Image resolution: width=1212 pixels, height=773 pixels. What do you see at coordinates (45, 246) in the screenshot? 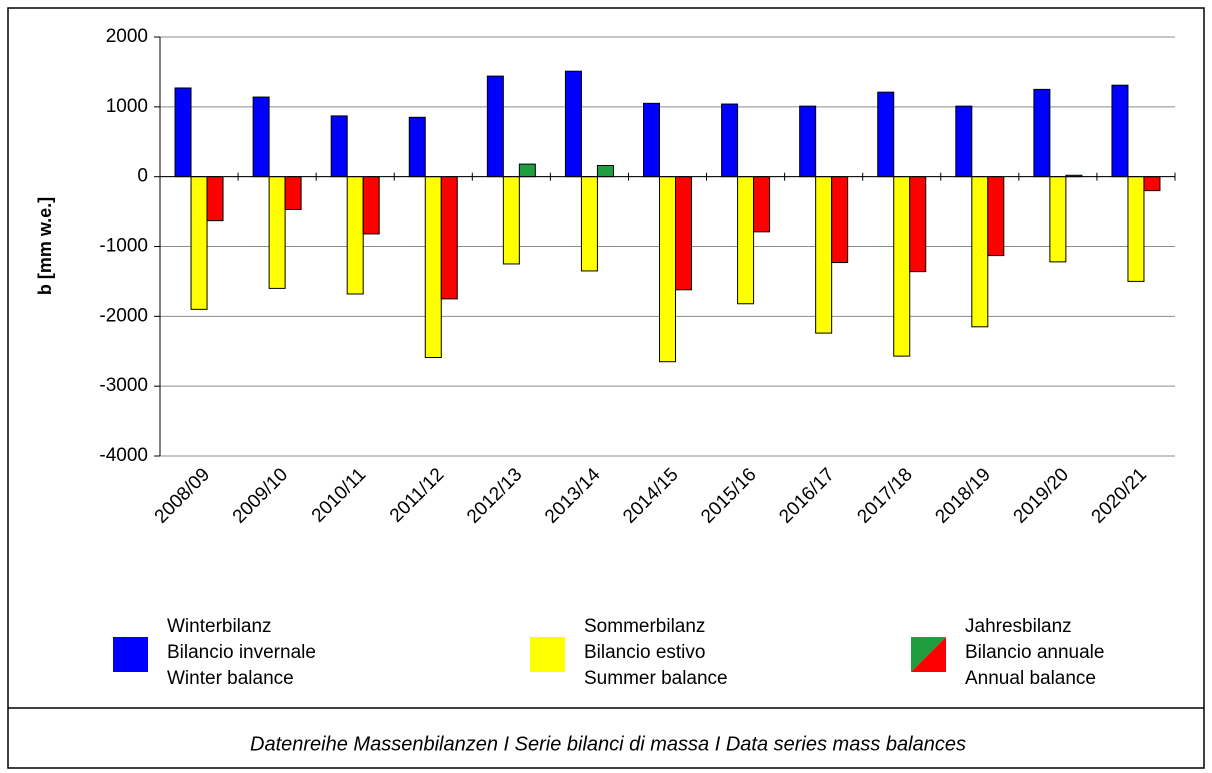
I see `y-axis-label: b [mm w.e.]` at bounding box center [45, 246].